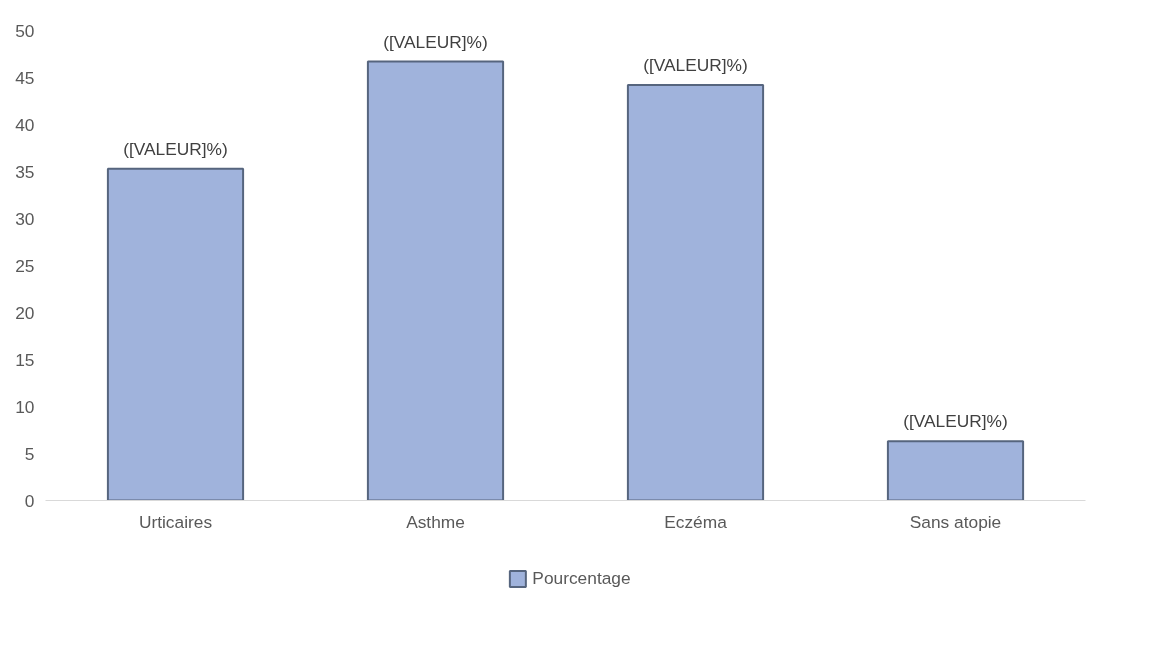  I want to click on y-tick-label: 25, so click(25, 265).